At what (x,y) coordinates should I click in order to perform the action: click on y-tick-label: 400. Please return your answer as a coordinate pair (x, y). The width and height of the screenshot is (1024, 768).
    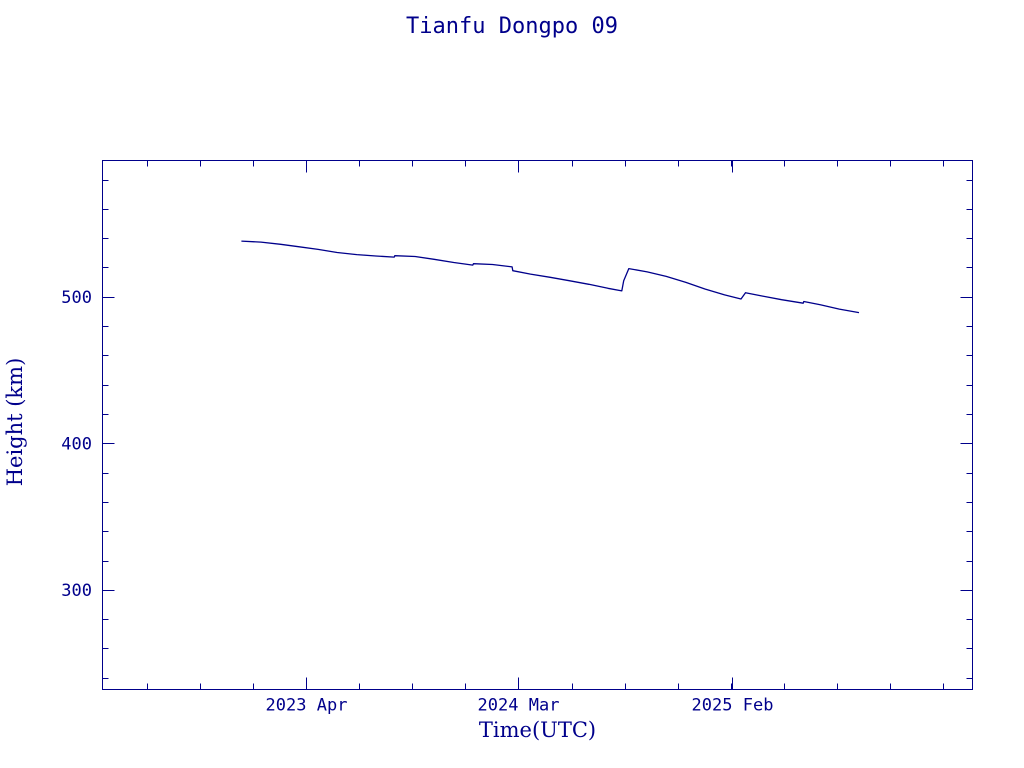
    Looking at the image, I should click on (76, 444).